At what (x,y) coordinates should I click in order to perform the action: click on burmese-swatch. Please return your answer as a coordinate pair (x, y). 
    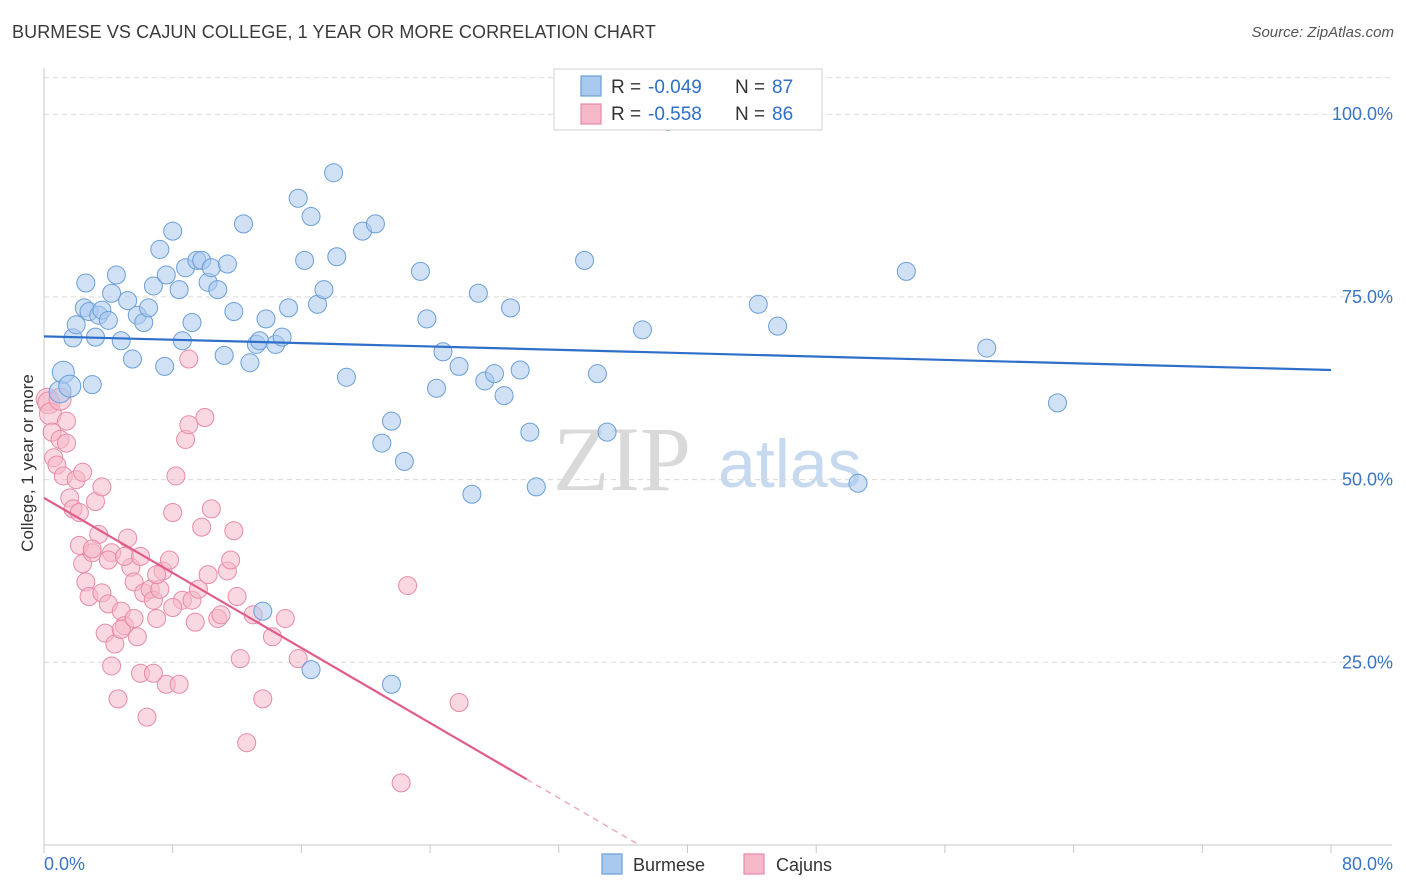
    Looking at the image, I should click on (591, 86).